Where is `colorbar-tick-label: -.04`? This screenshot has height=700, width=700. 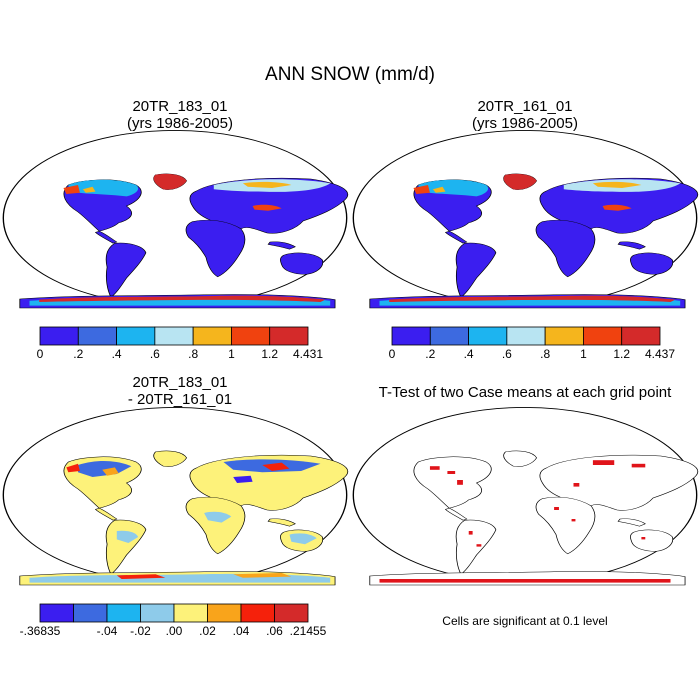
colorbar-tick-label: -.04 is located at coordinates (107, 631).